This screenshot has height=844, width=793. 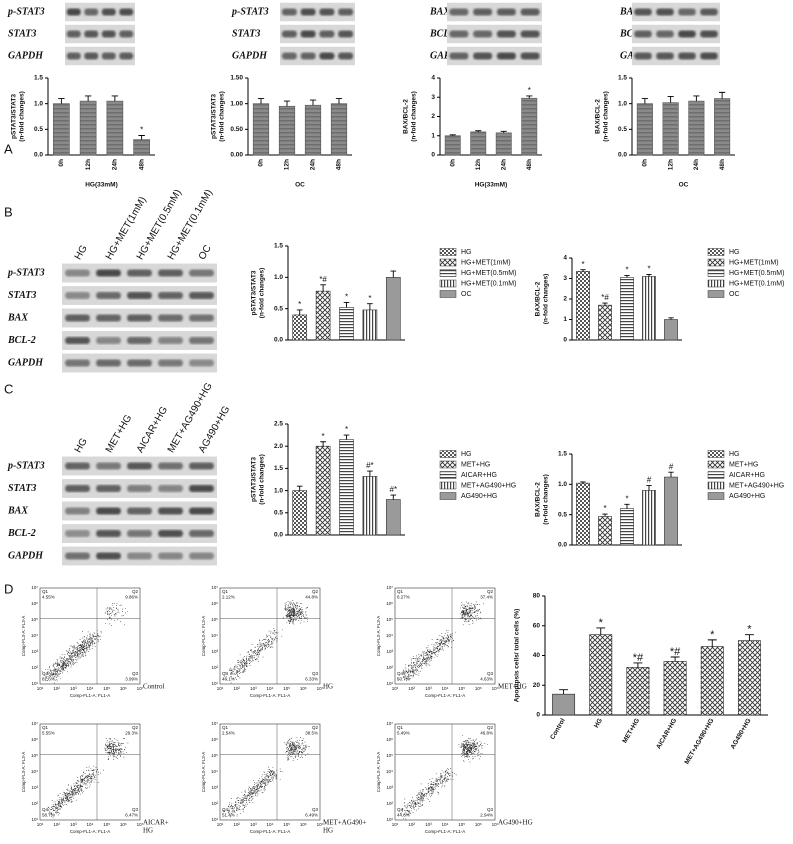 I want to click on event-dots, so click(x=85, y=643).